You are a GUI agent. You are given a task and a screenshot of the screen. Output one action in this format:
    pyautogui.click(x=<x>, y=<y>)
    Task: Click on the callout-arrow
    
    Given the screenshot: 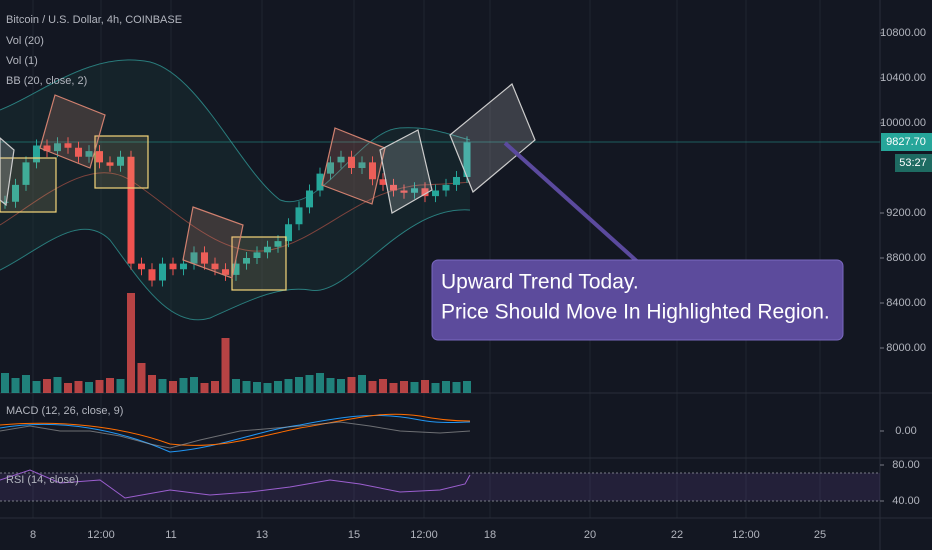 What is the action you would take?
    pyautogui.click(x=572, y=203)
    